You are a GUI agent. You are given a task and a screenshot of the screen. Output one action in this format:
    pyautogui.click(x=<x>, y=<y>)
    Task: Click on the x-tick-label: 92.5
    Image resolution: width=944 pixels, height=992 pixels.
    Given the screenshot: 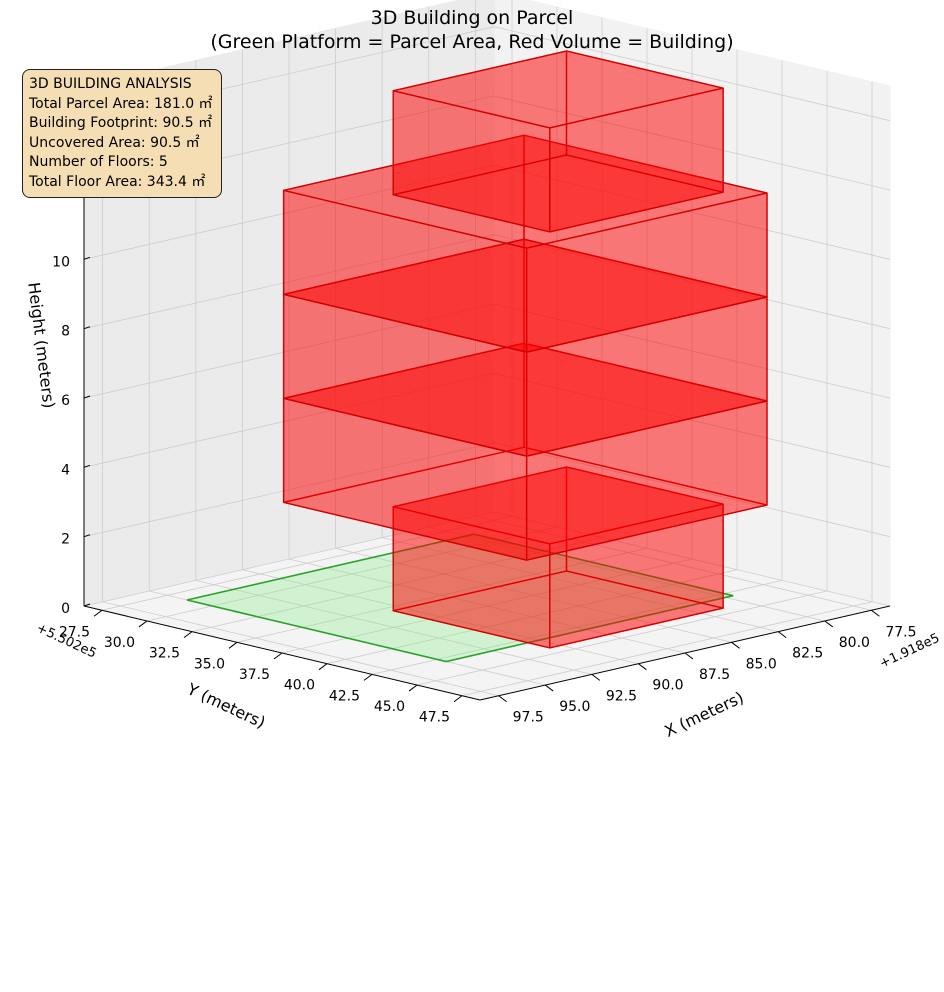 What is the action you would take?
    pyautogui.click(x=621, y=696)
    